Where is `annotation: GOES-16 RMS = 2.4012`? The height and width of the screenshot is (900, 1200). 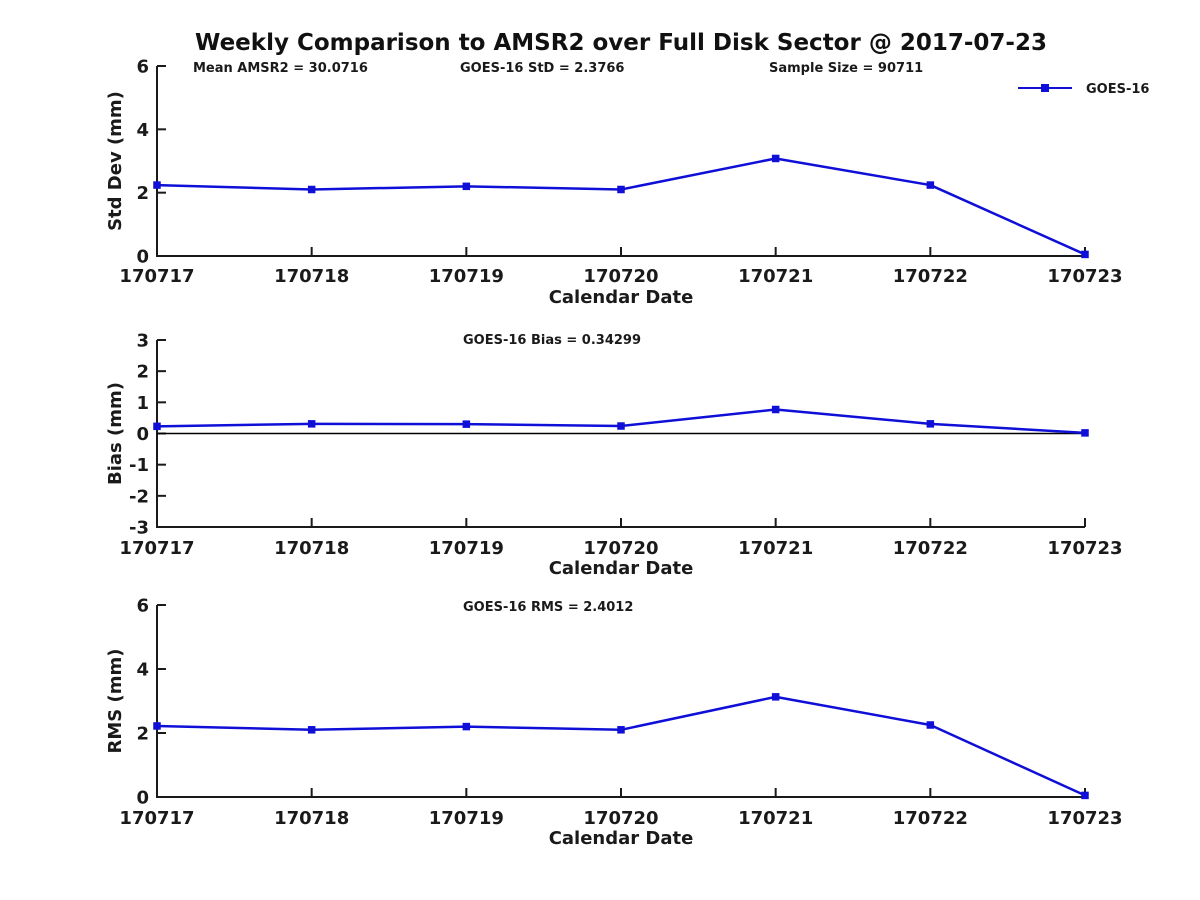 annotation: GOES-16 RMS = 2.4012 is located at coordinates (548, 607).